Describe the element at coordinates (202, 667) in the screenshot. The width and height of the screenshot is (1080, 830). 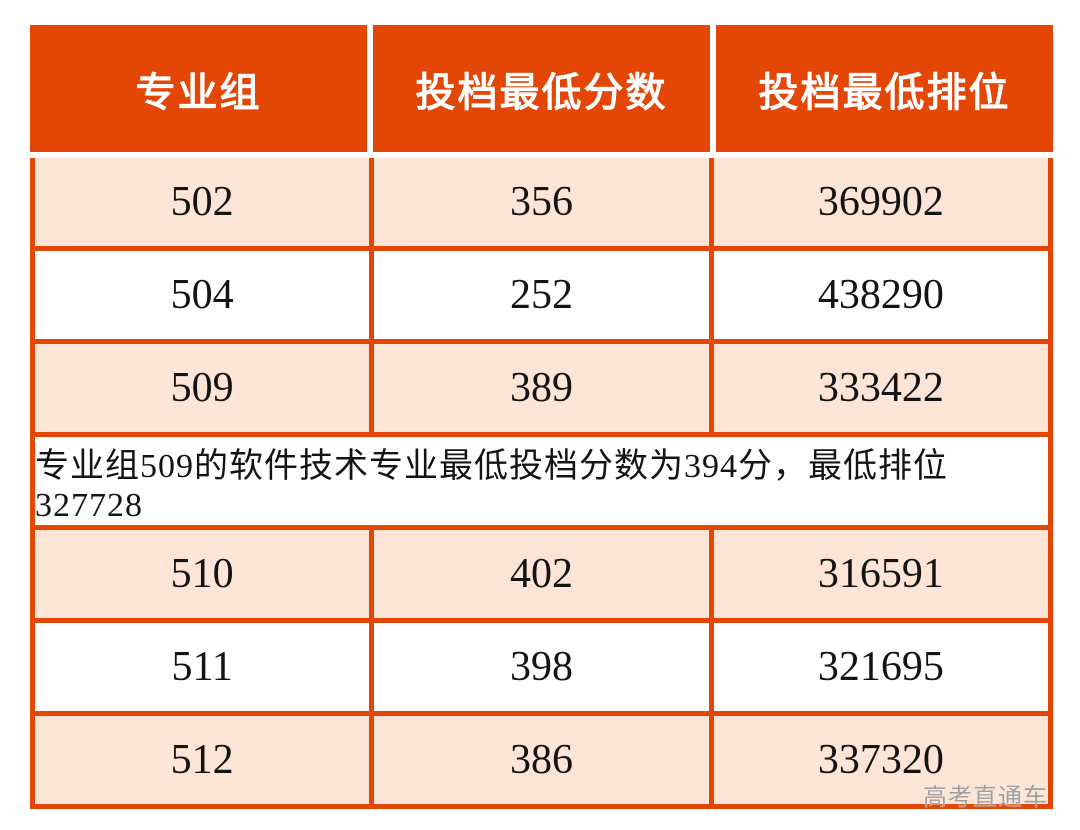
I see `cell-group: 511` at that location.